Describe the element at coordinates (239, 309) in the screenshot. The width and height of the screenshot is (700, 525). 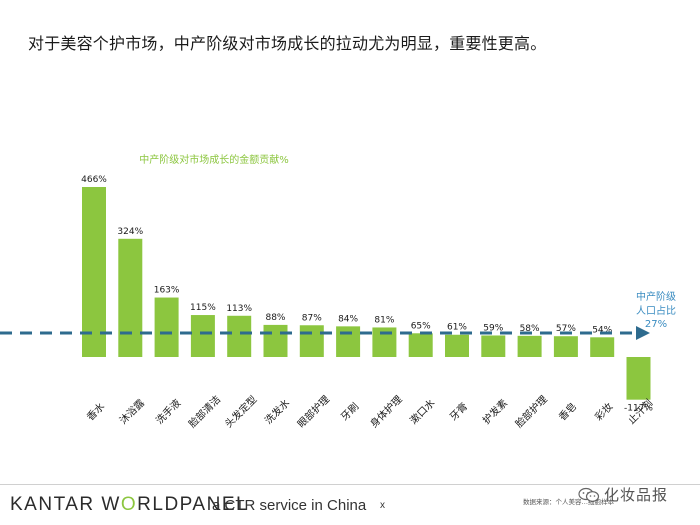
I see `bar-value-label-5: 113%` at that location.